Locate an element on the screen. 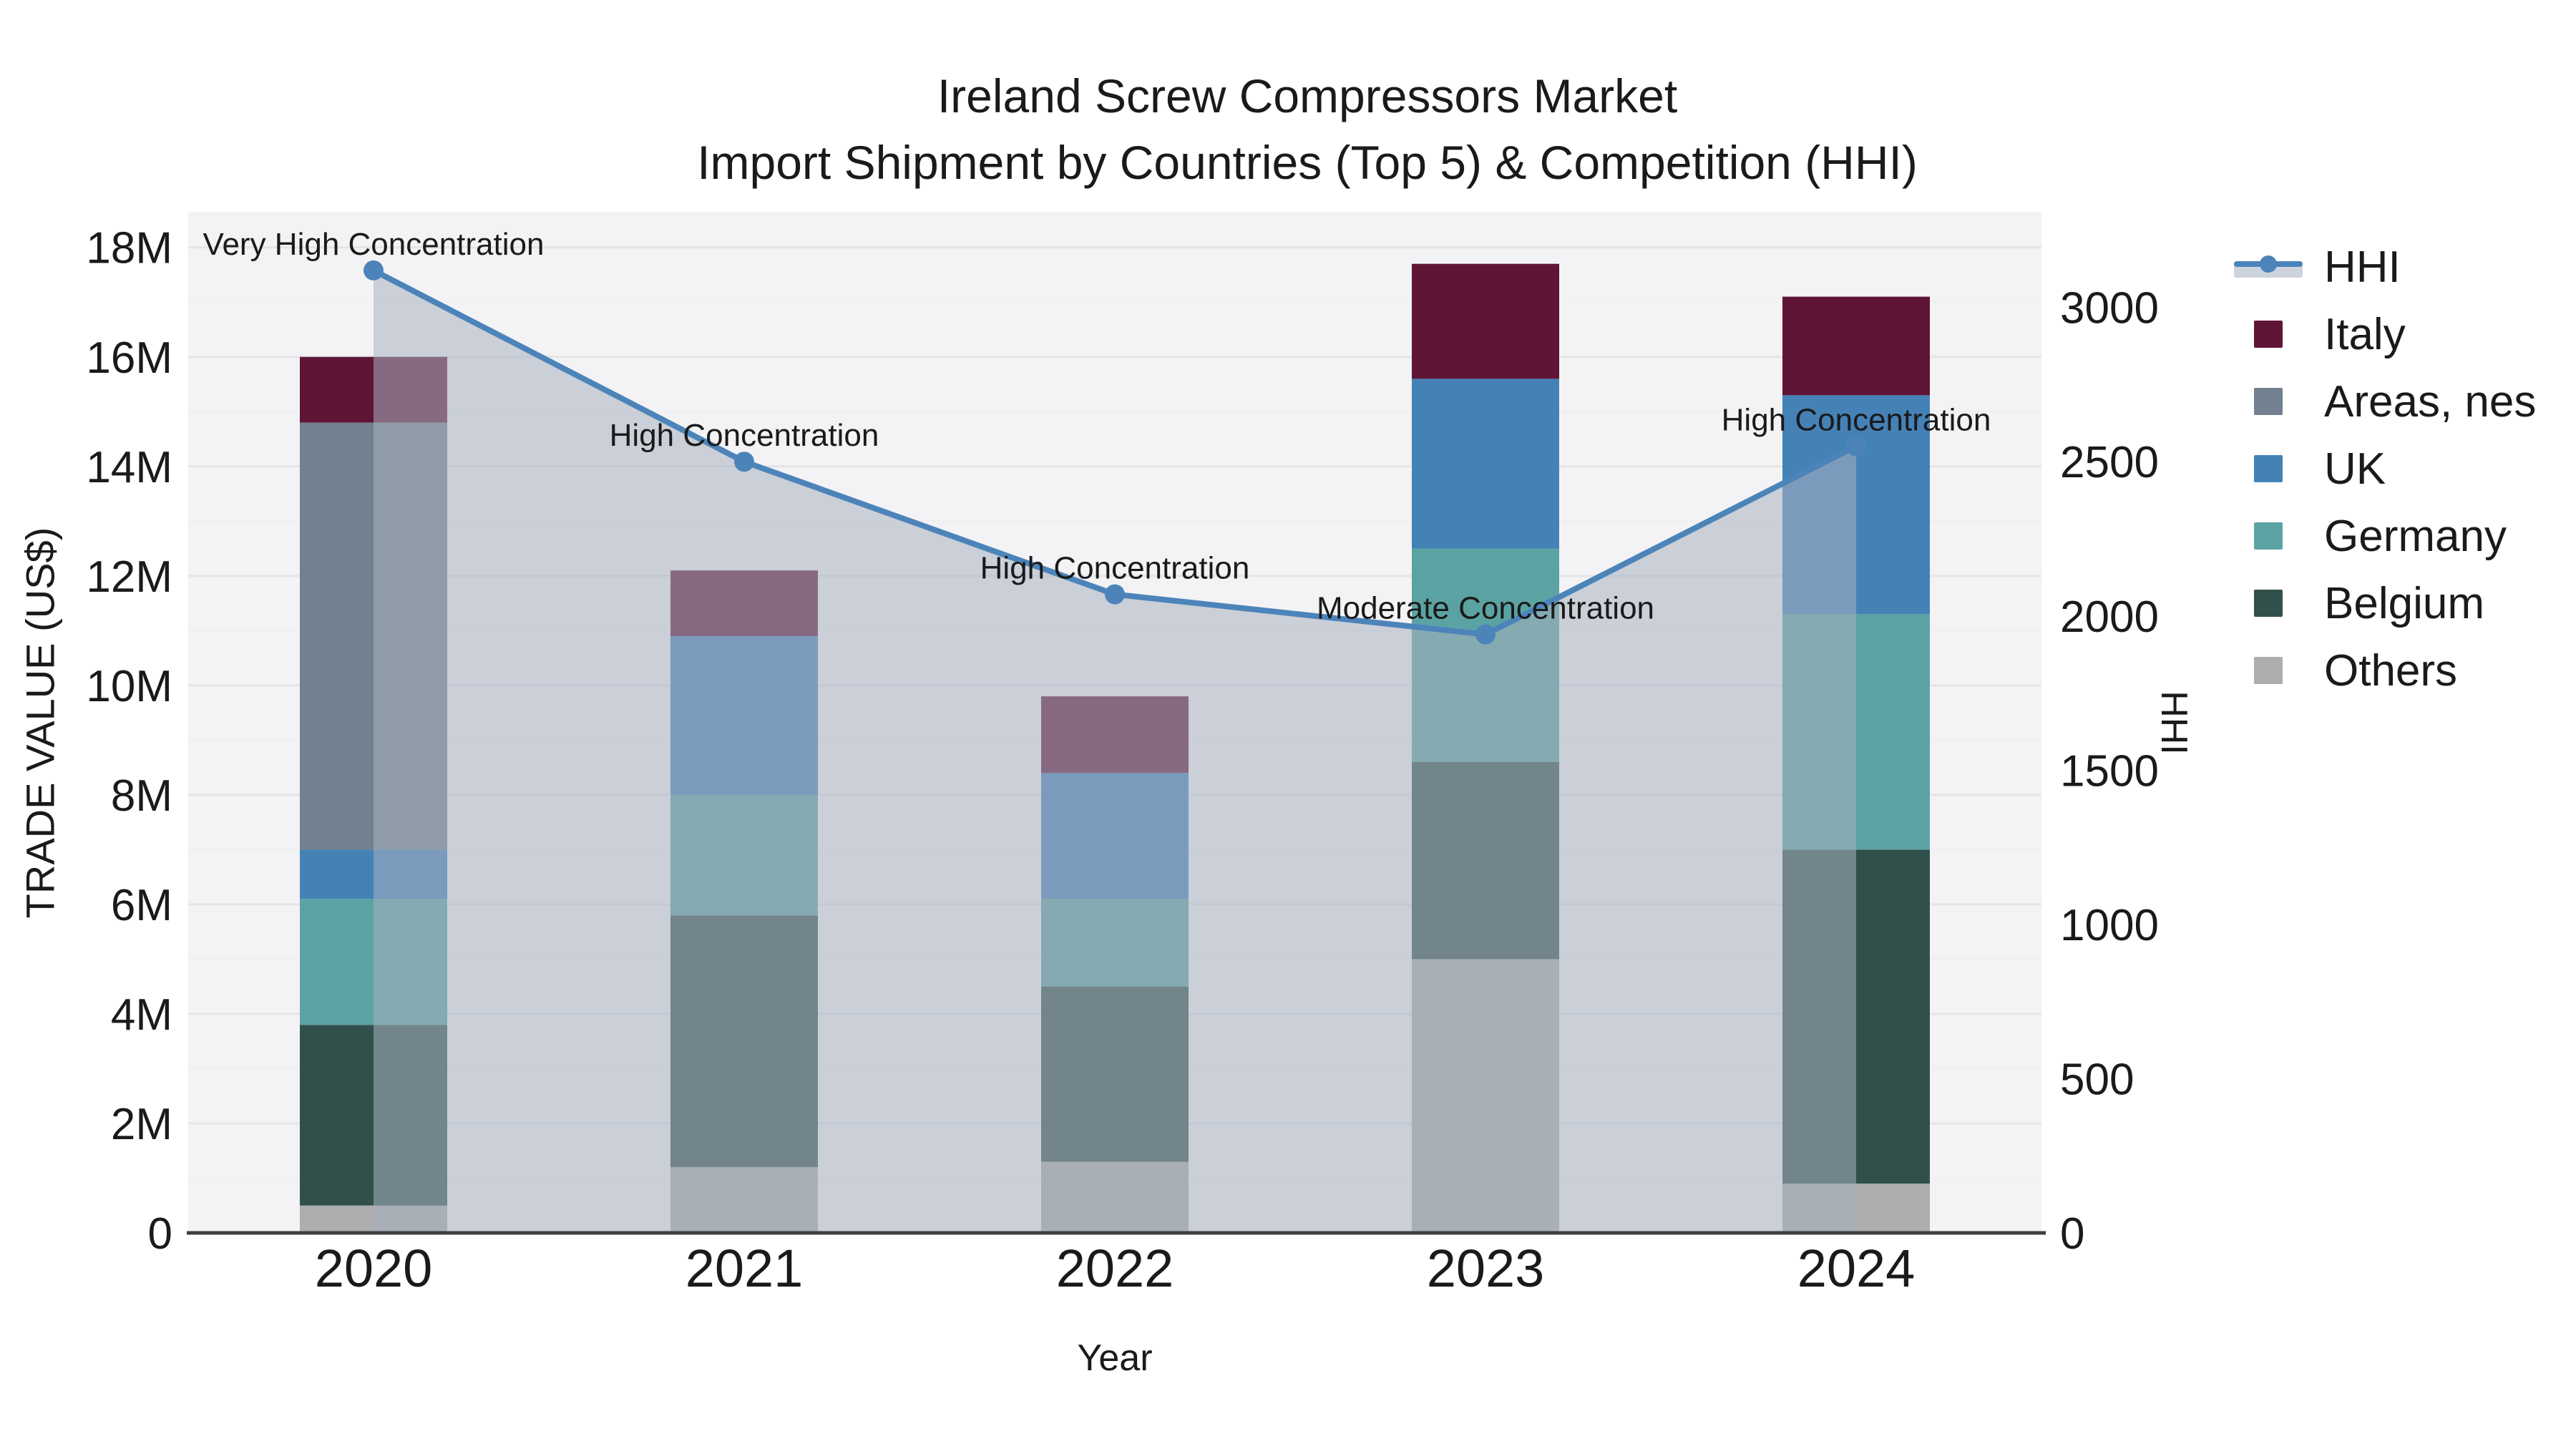 The height and width of the screenshot is (1449, 2576). y-left-tick-10M: 10M is located at coordinates (129, 686).